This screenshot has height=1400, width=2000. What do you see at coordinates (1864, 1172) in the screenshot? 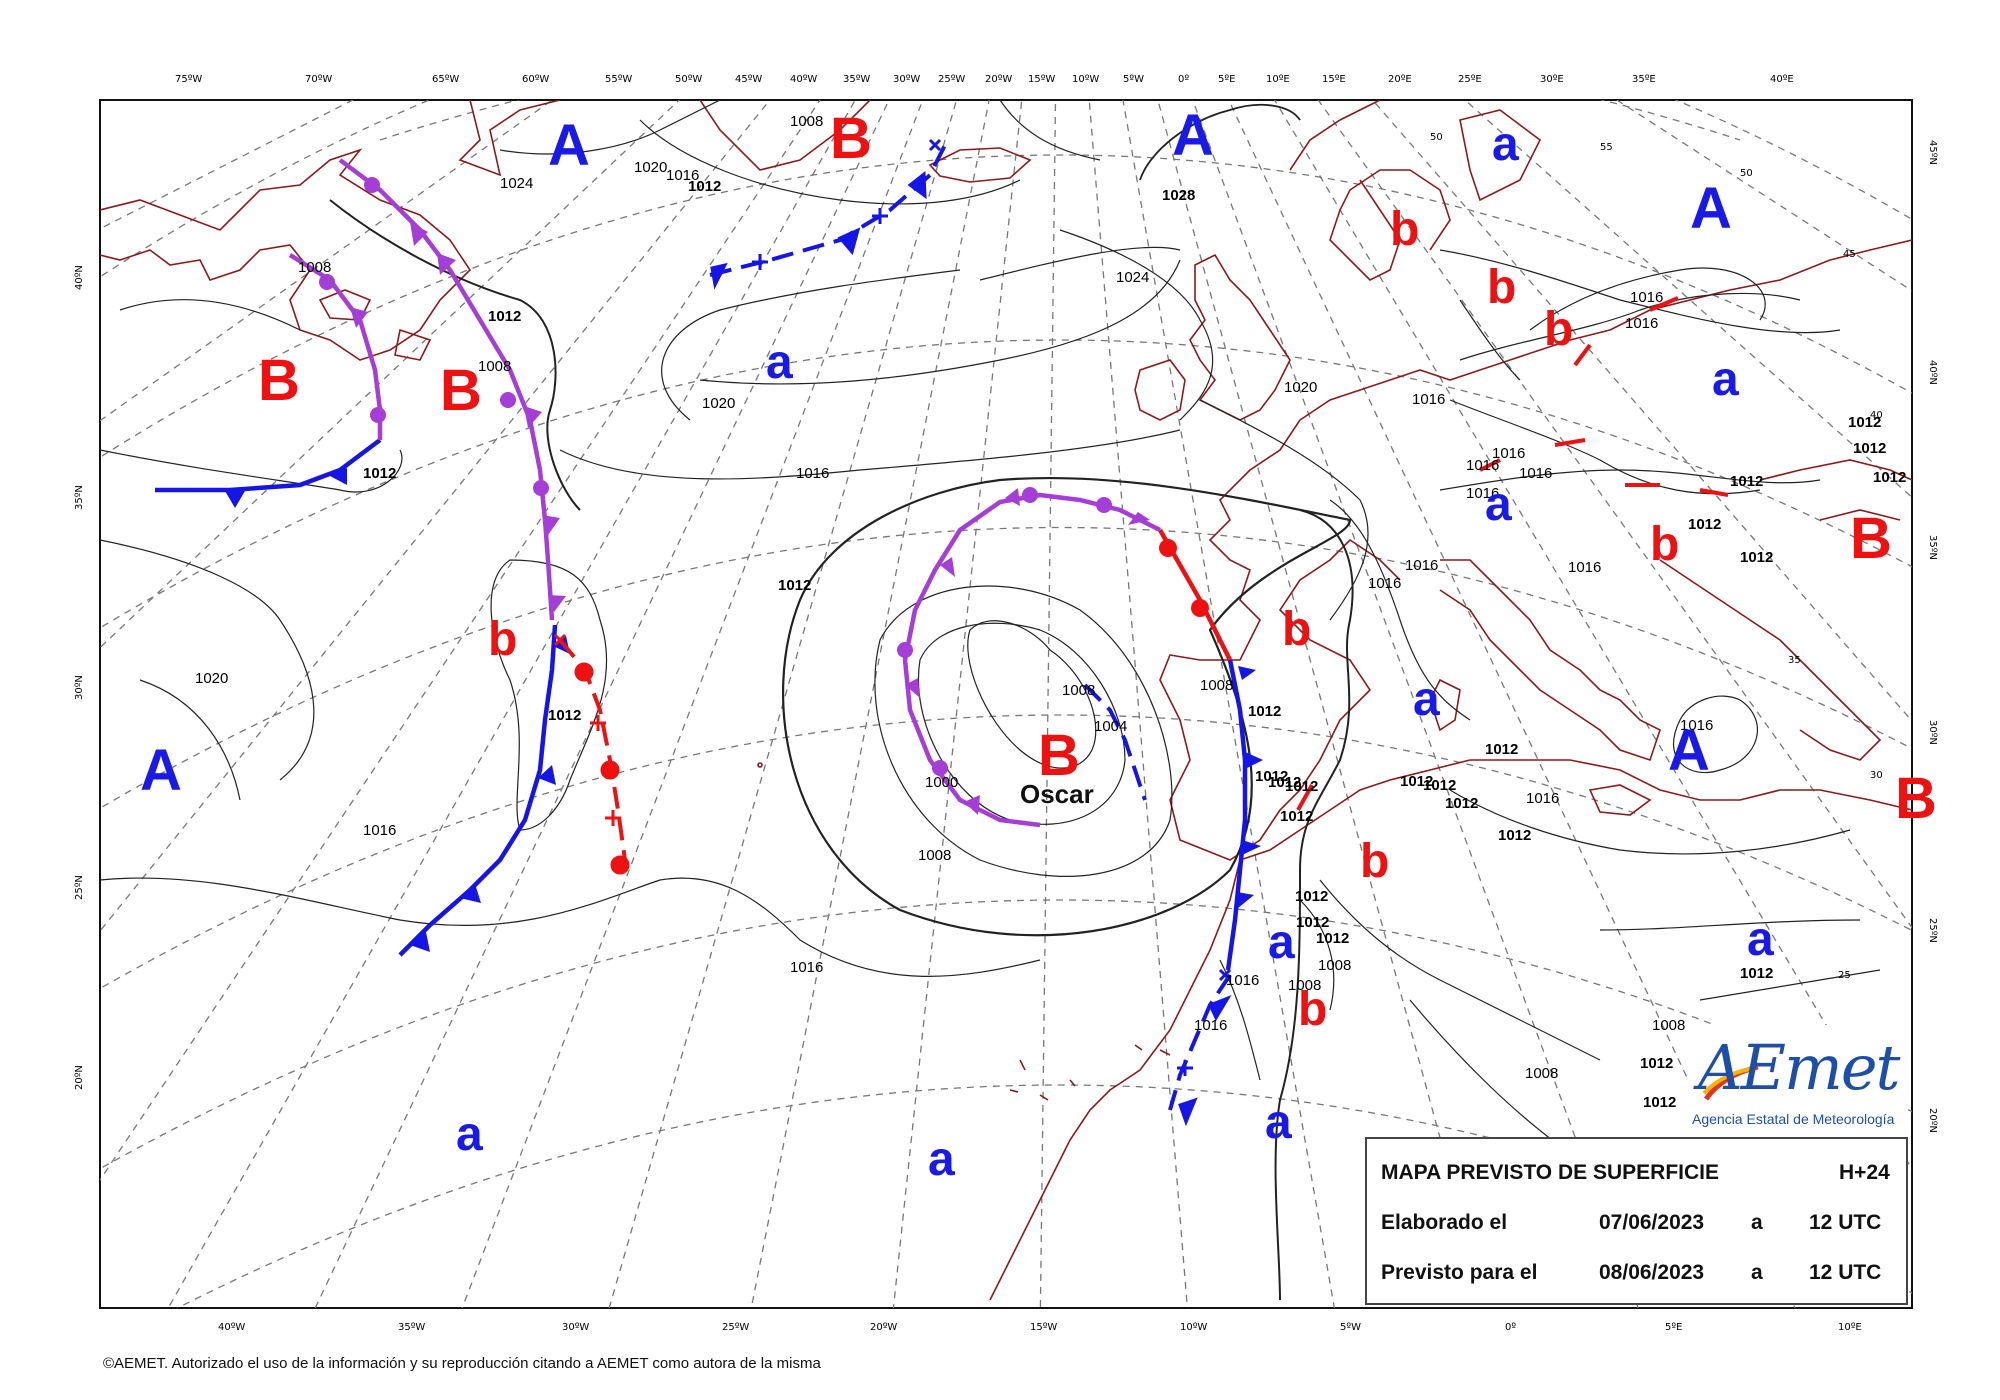
I see `forecast-hour: H+24` at bounding box center [1864, 1172].